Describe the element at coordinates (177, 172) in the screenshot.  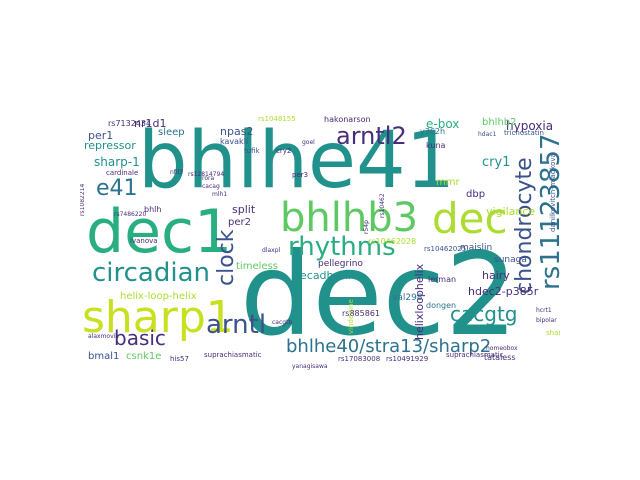
I see `word-nfil3: nfil3` at that location.